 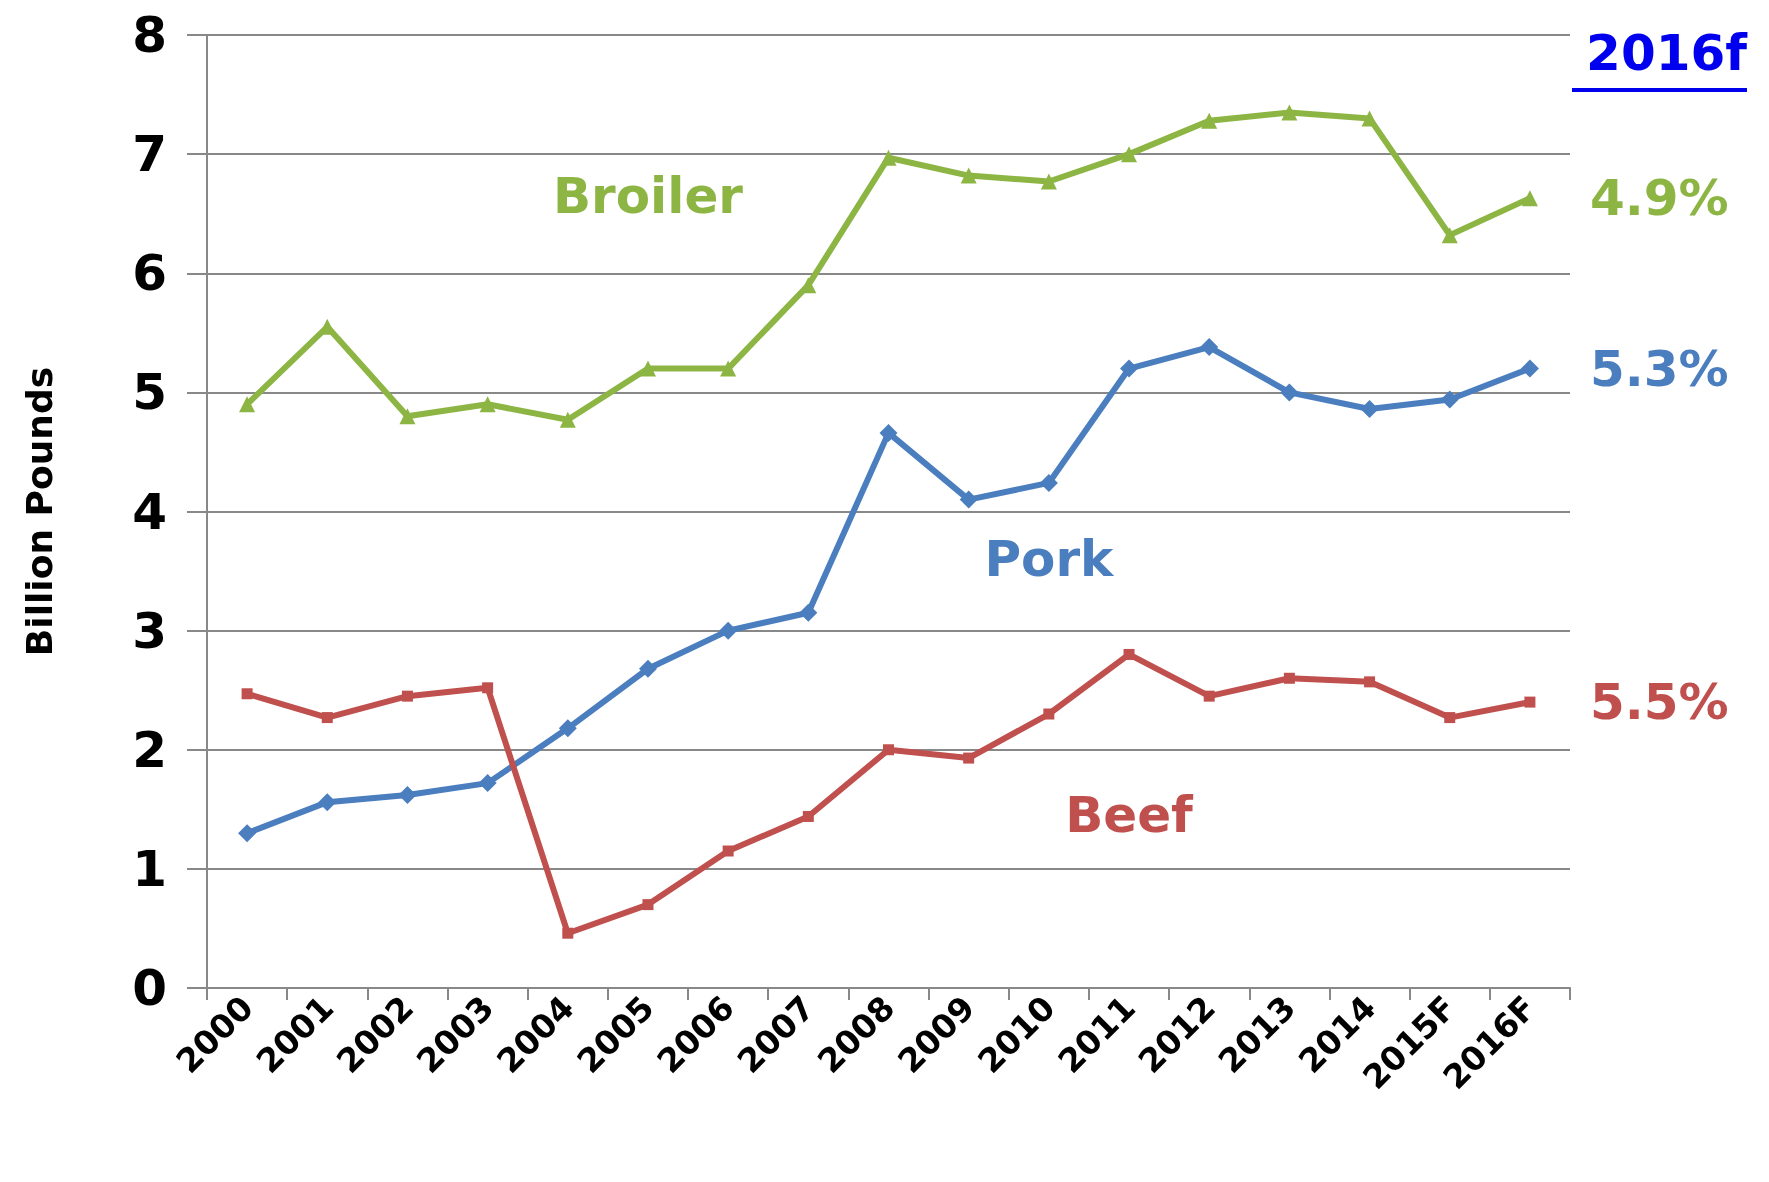 What do you see at coordinates (1050, 559) in the screenshot?
I see `series-label: Pork` at bounding box center [1050, 559].